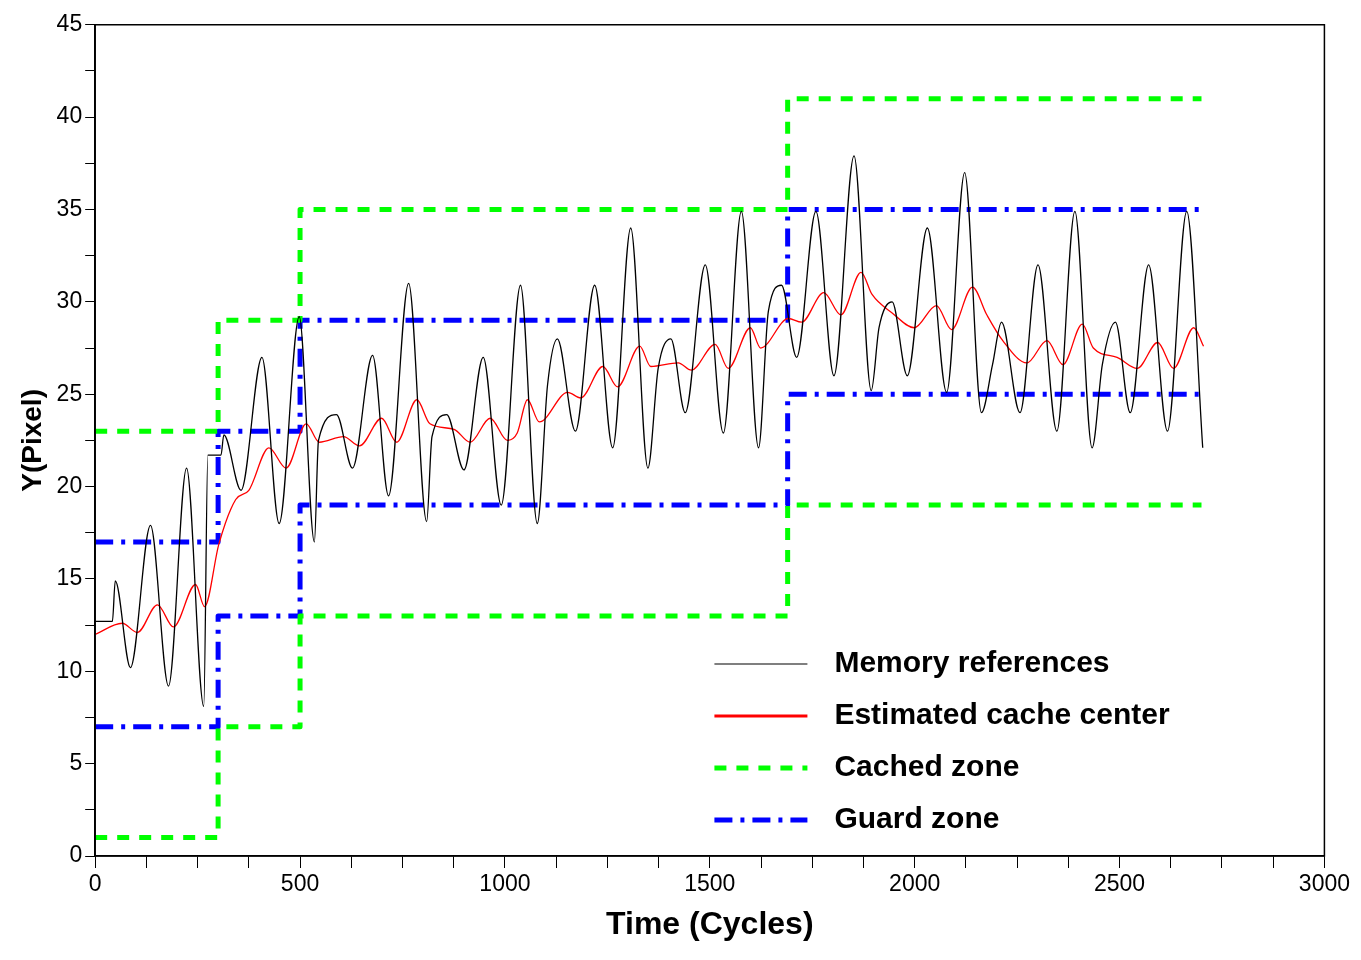 The height and width of the screenshot is (960, 1361). Describe the element at coordinates (69, 207) in the screenshot. I see `y-tick-label: 35` at that location.